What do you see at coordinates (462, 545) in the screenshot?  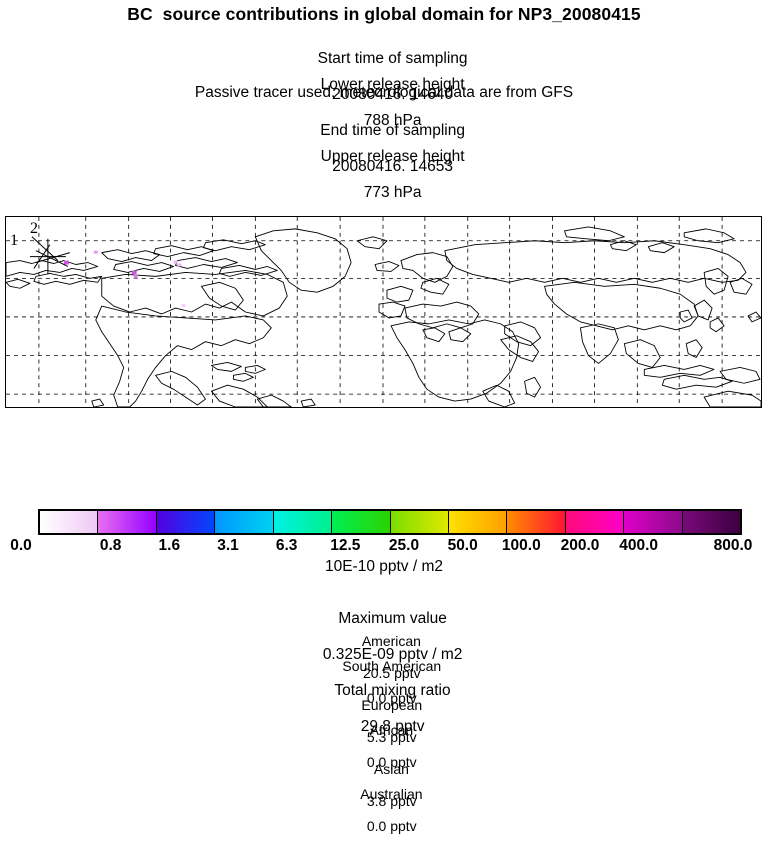 I see `colorbar-tick-7: 50.0` at bounding box center [462, 545].